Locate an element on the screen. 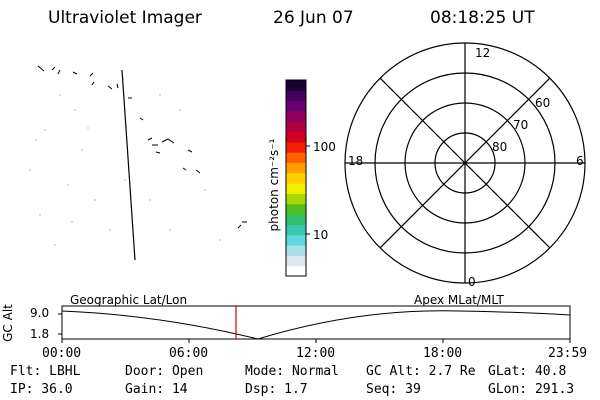 The height and width of the screenshot is (400, 600). mlt-label-6: 6 is located at coordinates (580, 161).